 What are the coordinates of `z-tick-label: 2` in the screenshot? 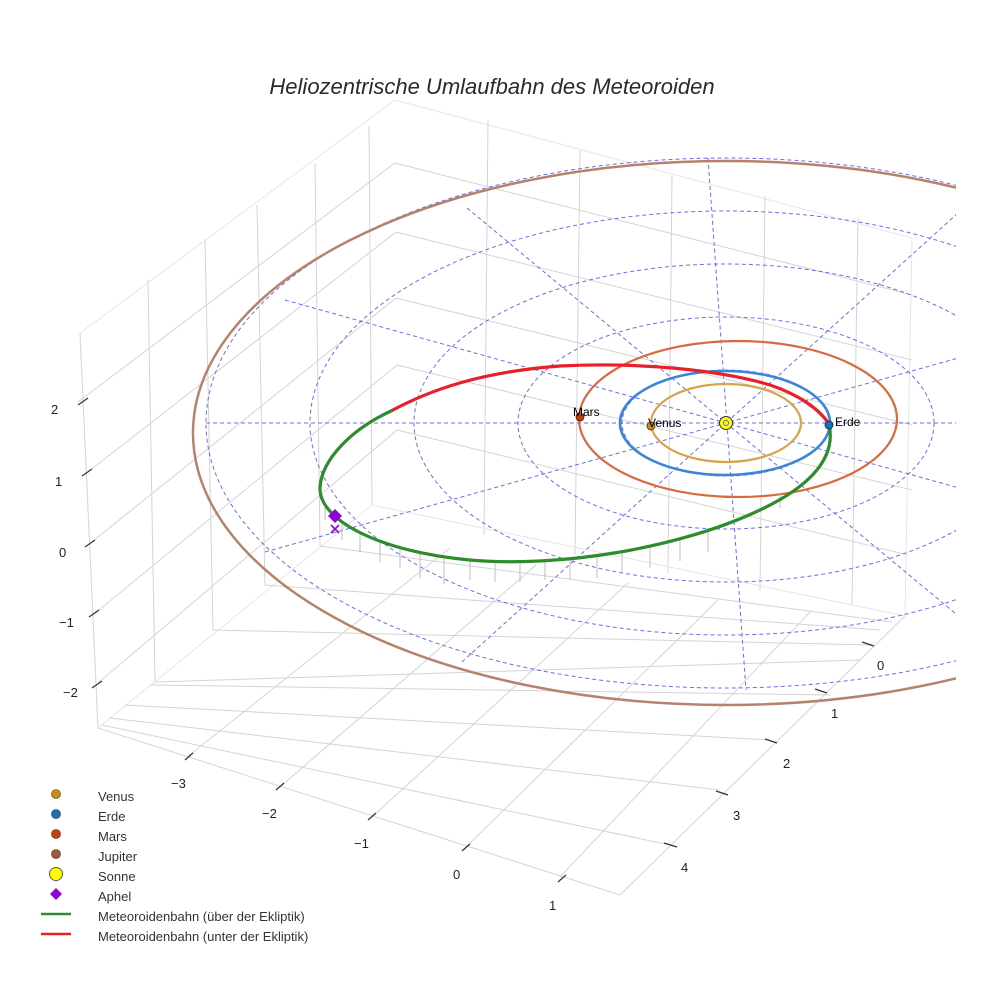 It's located at (54, 409).